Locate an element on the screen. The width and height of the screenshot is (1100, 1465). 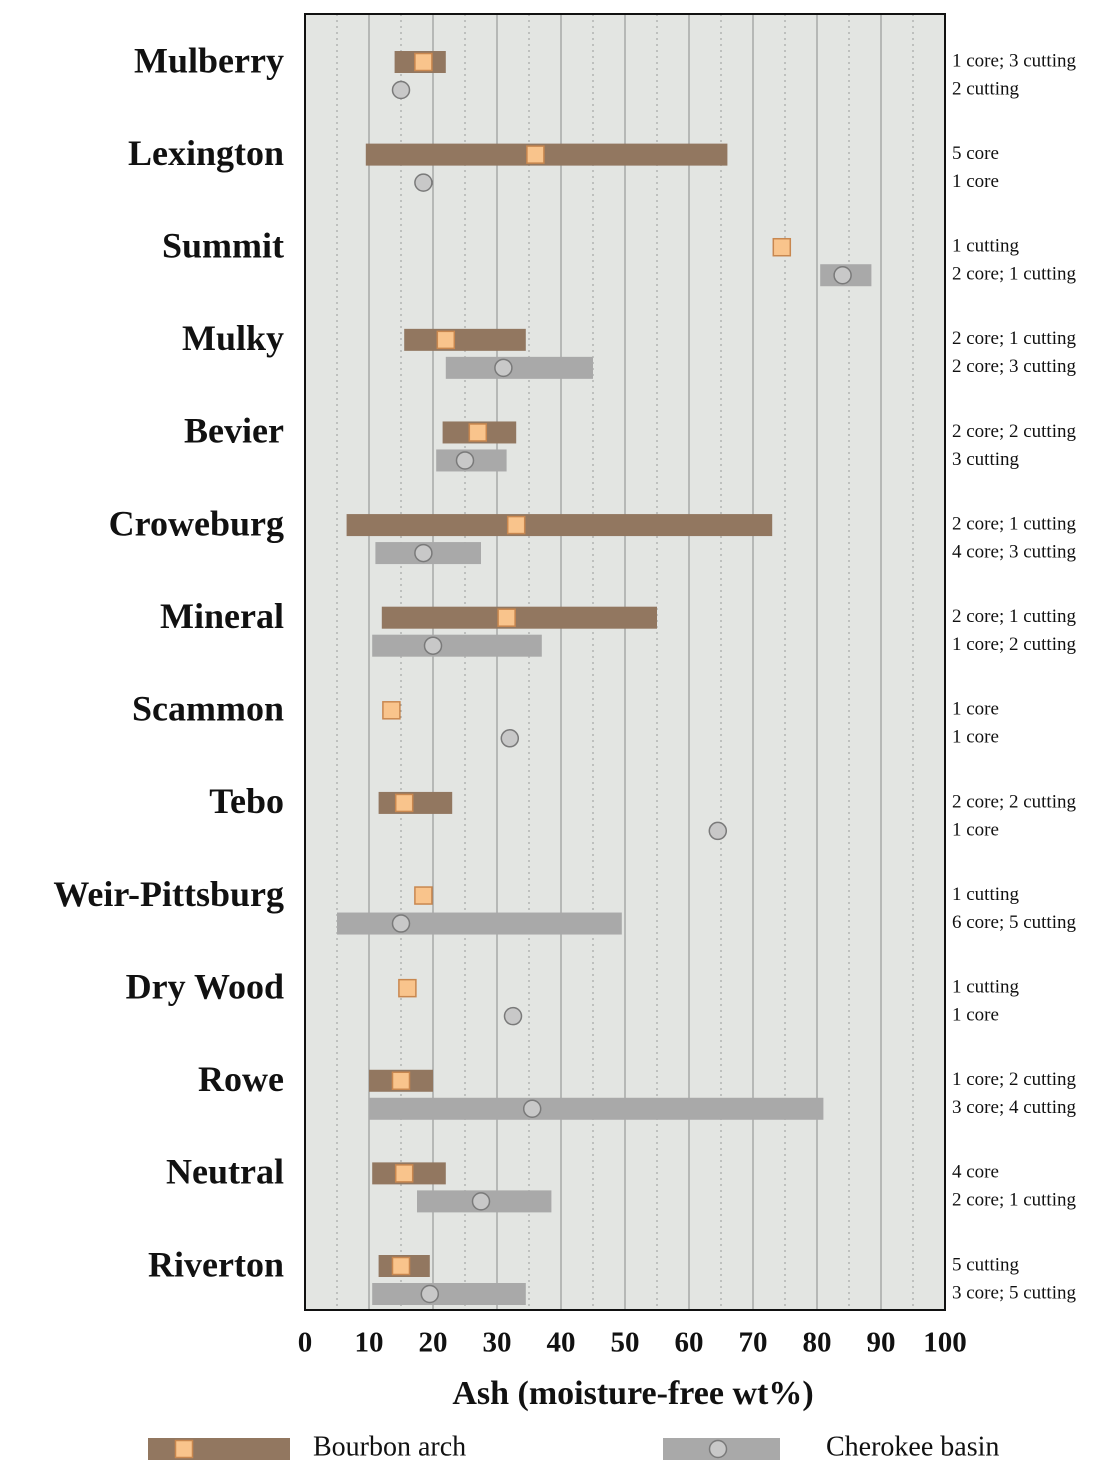
legend-label: Bourbon arch is located at coordinates (389, 1446).